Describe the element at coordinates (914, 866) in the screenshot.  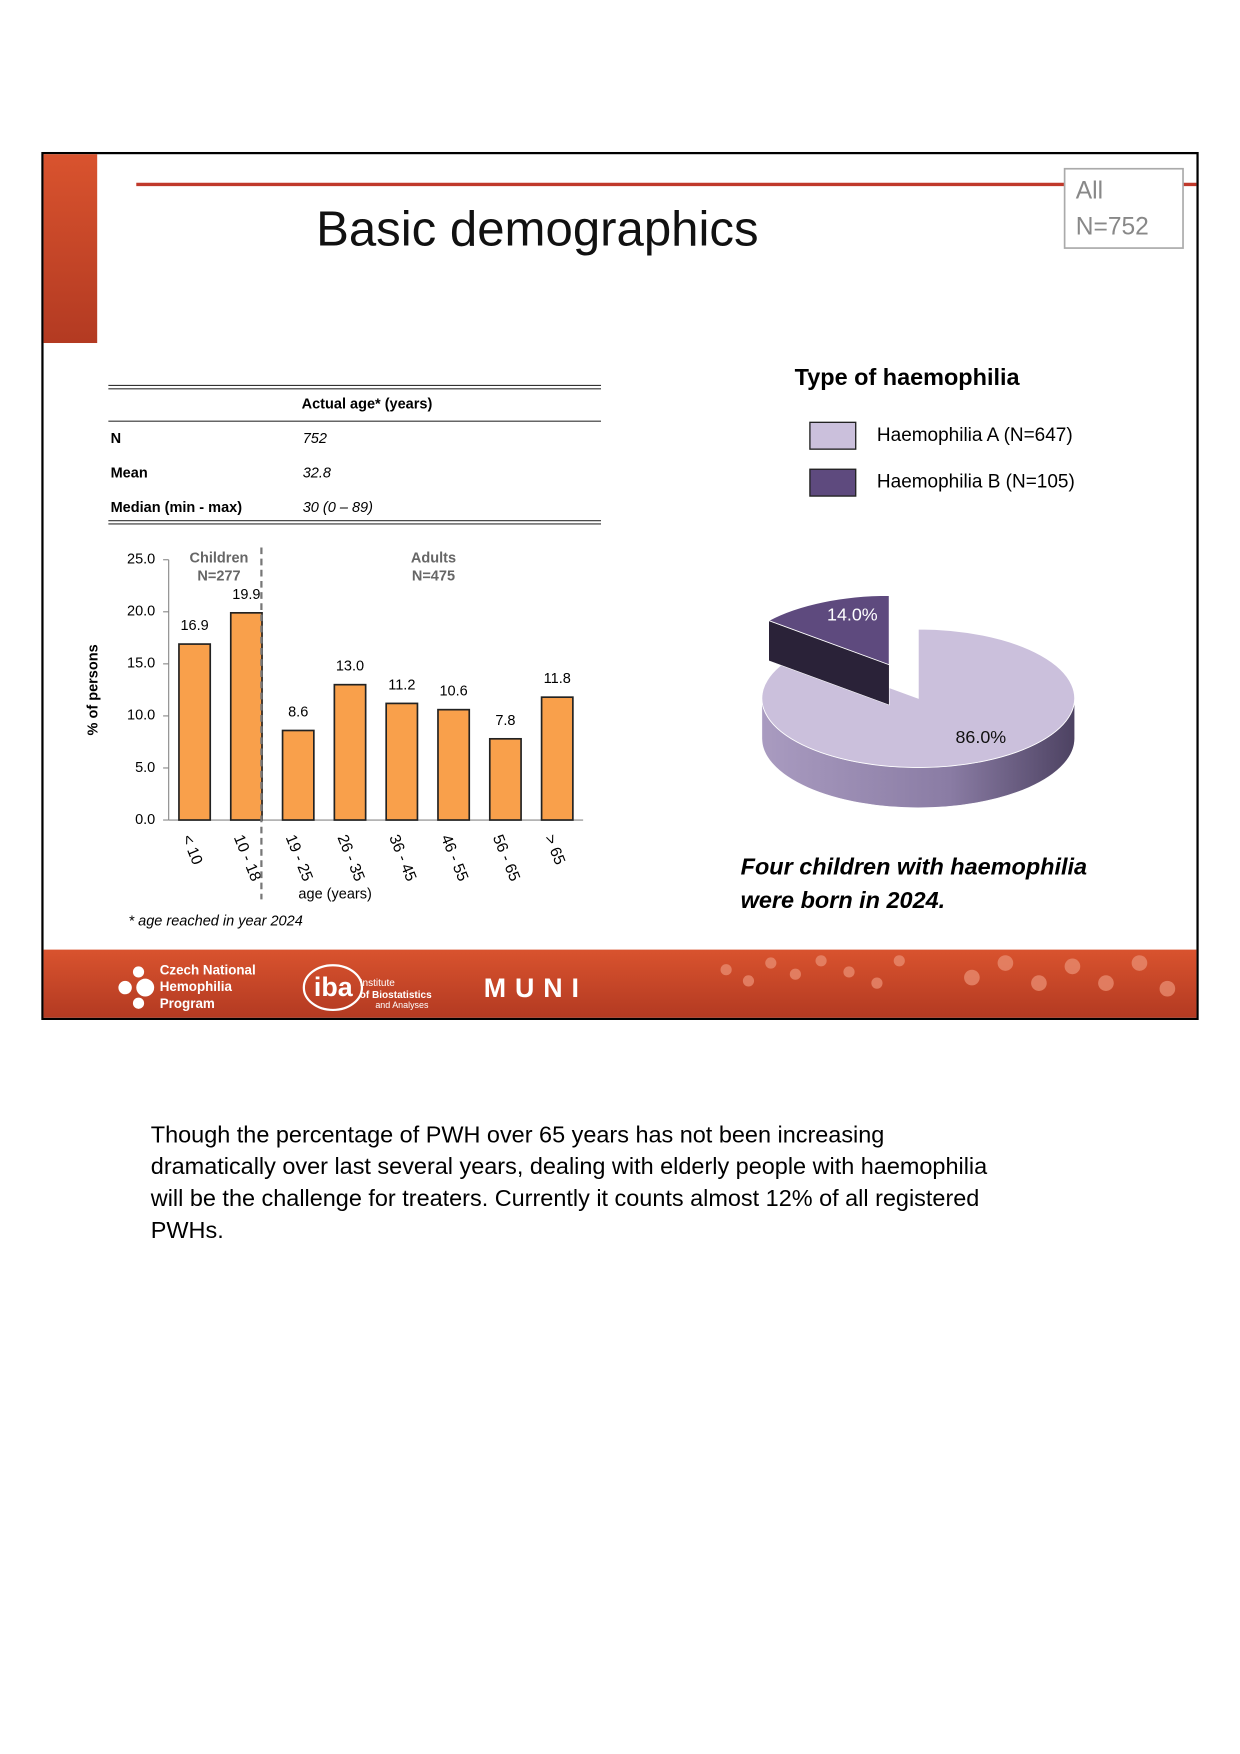
I see `note: Four children with haemophilia` at that location.